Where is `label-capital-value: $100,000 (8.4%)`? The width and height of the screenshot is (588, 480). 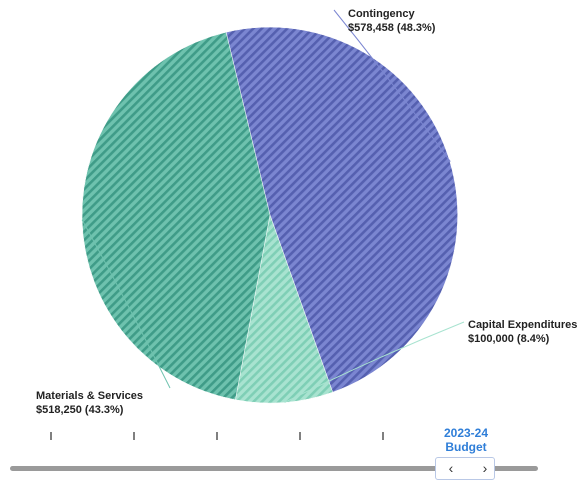
label-capital-value: $100,000 (8.4%) is located at coordinates (509, 339).